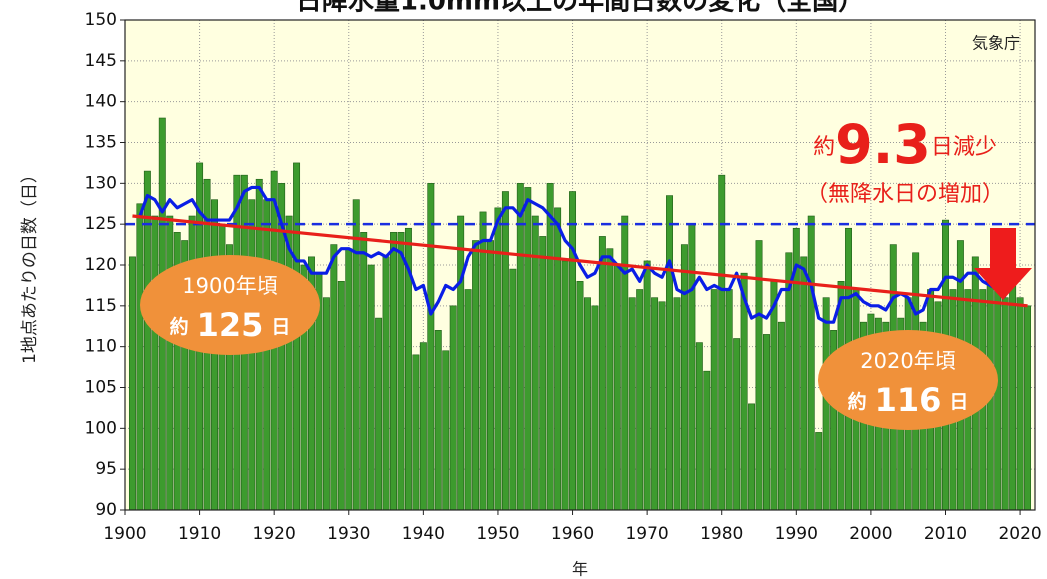  What do you see at coordinates (945, 534) in the screenshot?
I see `x-tick-label: 2010` at bounding box center [945, 534].